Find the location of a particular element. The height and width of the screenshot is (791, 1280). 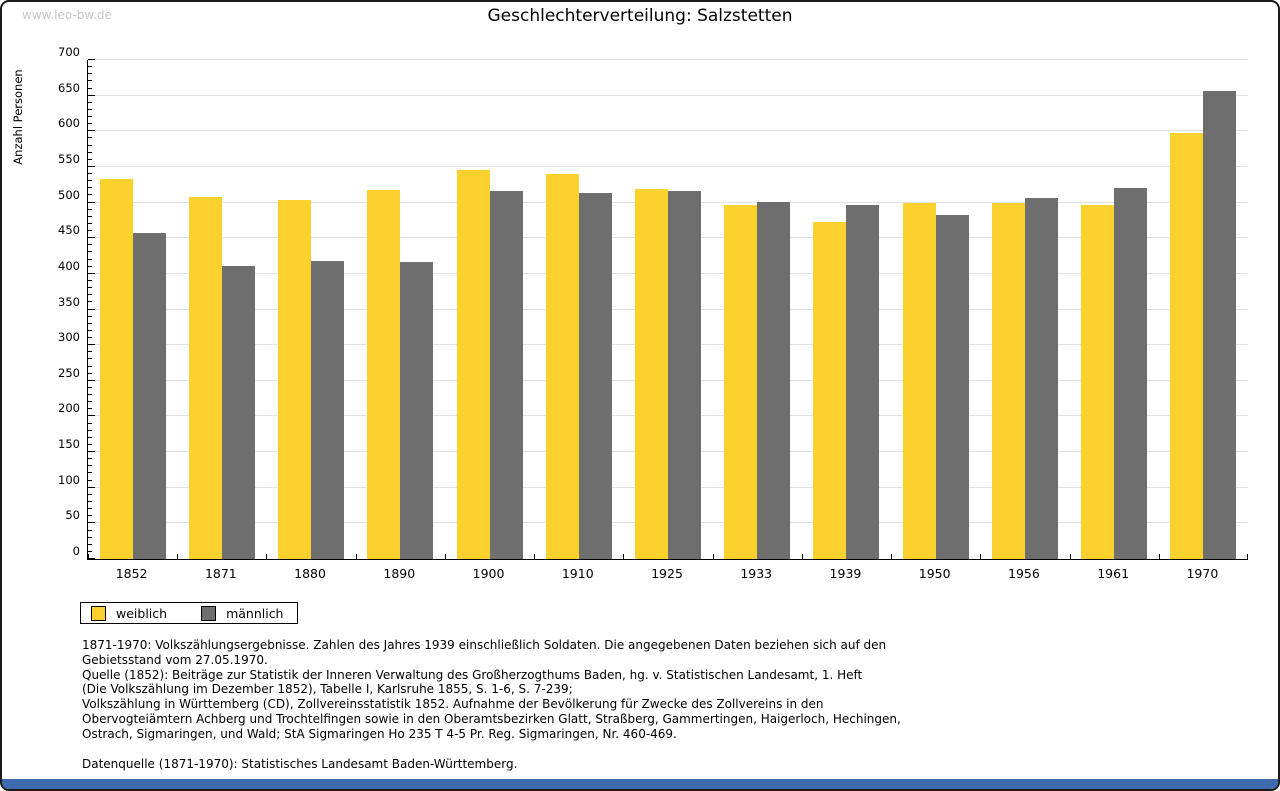

bar-männlich-1890 is located at coordinates (416, 410).